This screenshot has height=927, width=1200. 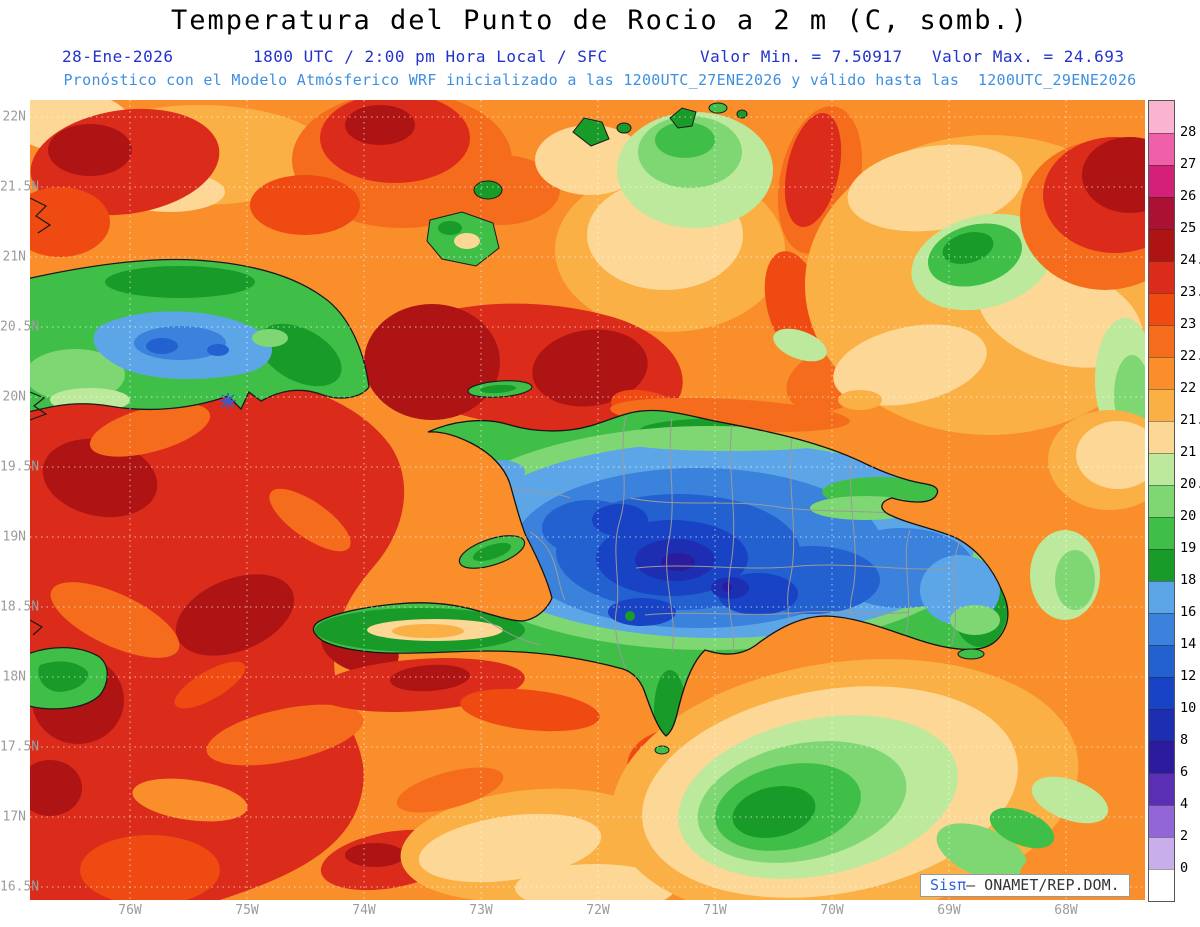 I want to click on min-value-label: Valor Min. = 7.50917, so click(x=801, y=56).